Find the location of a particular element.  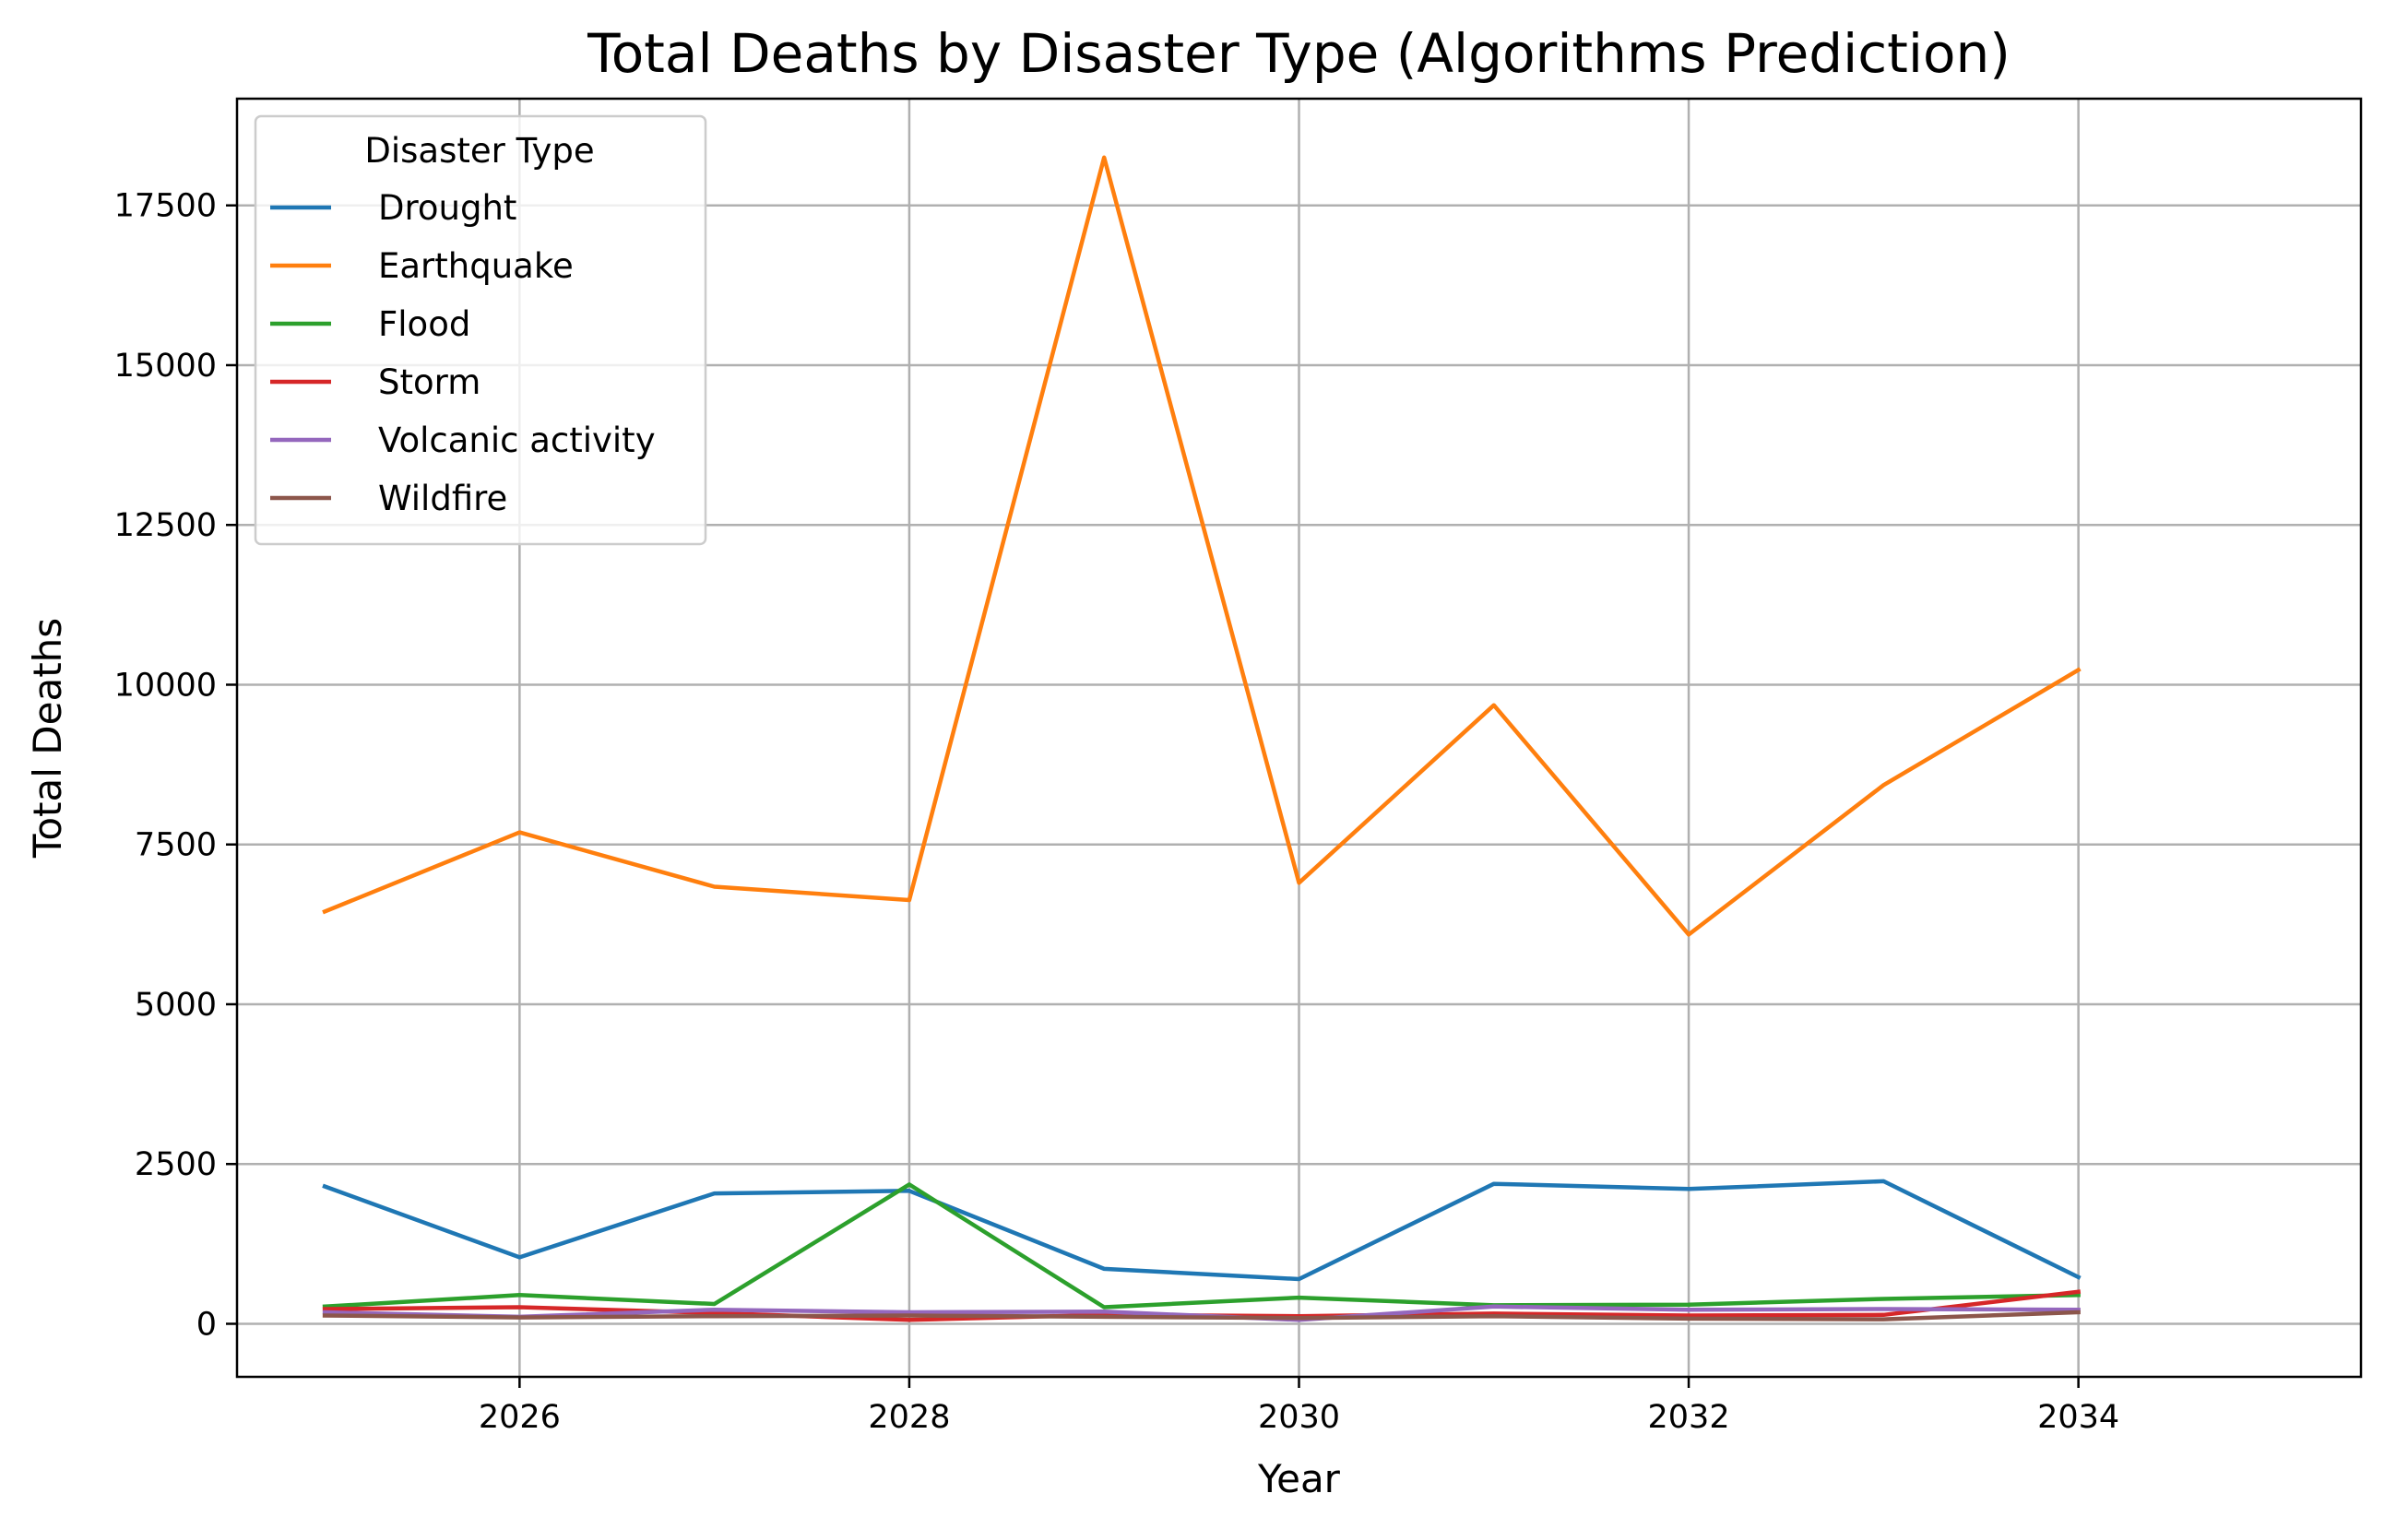

legend-item-volcanic-activity: Volcanic activity is located at coordinates (463, 440).